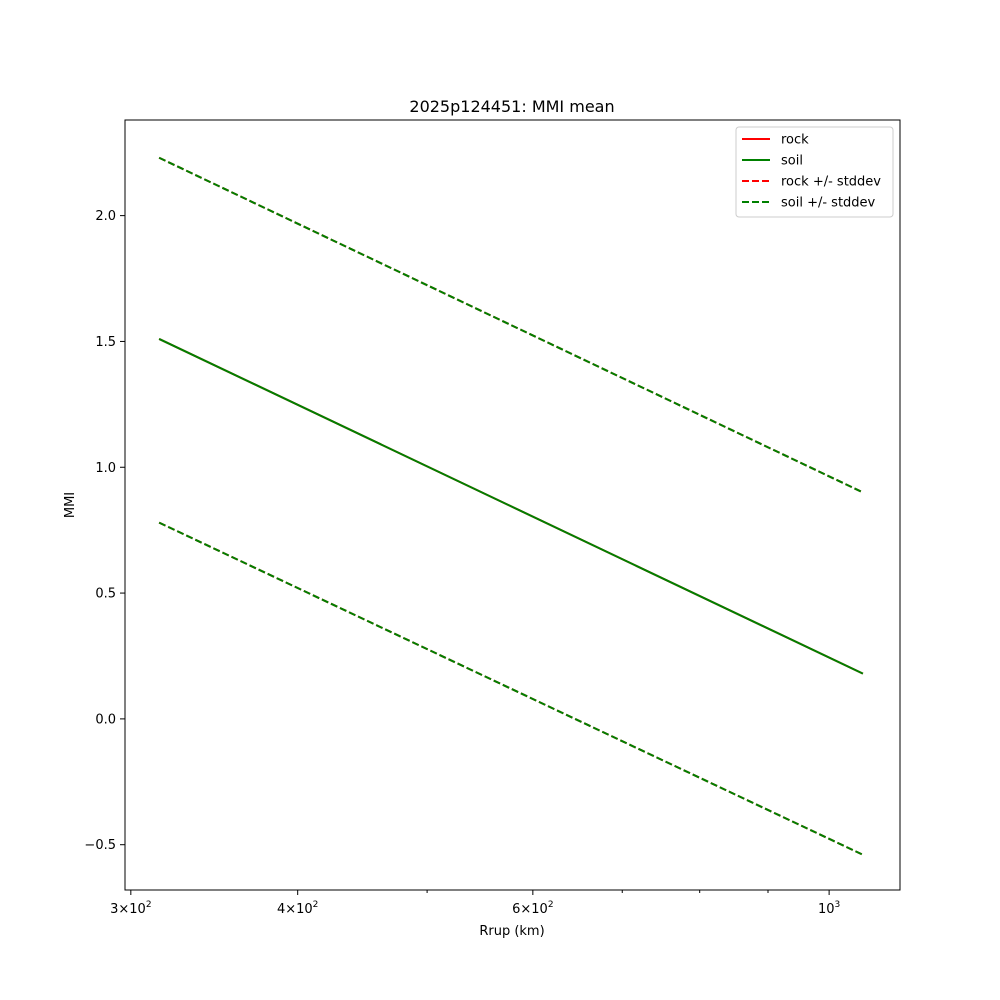  What do you see at coordinates (105, 342) in the screenshot?
I see `y-tick-label-4: 1.5` at bounding box center [105, 342].